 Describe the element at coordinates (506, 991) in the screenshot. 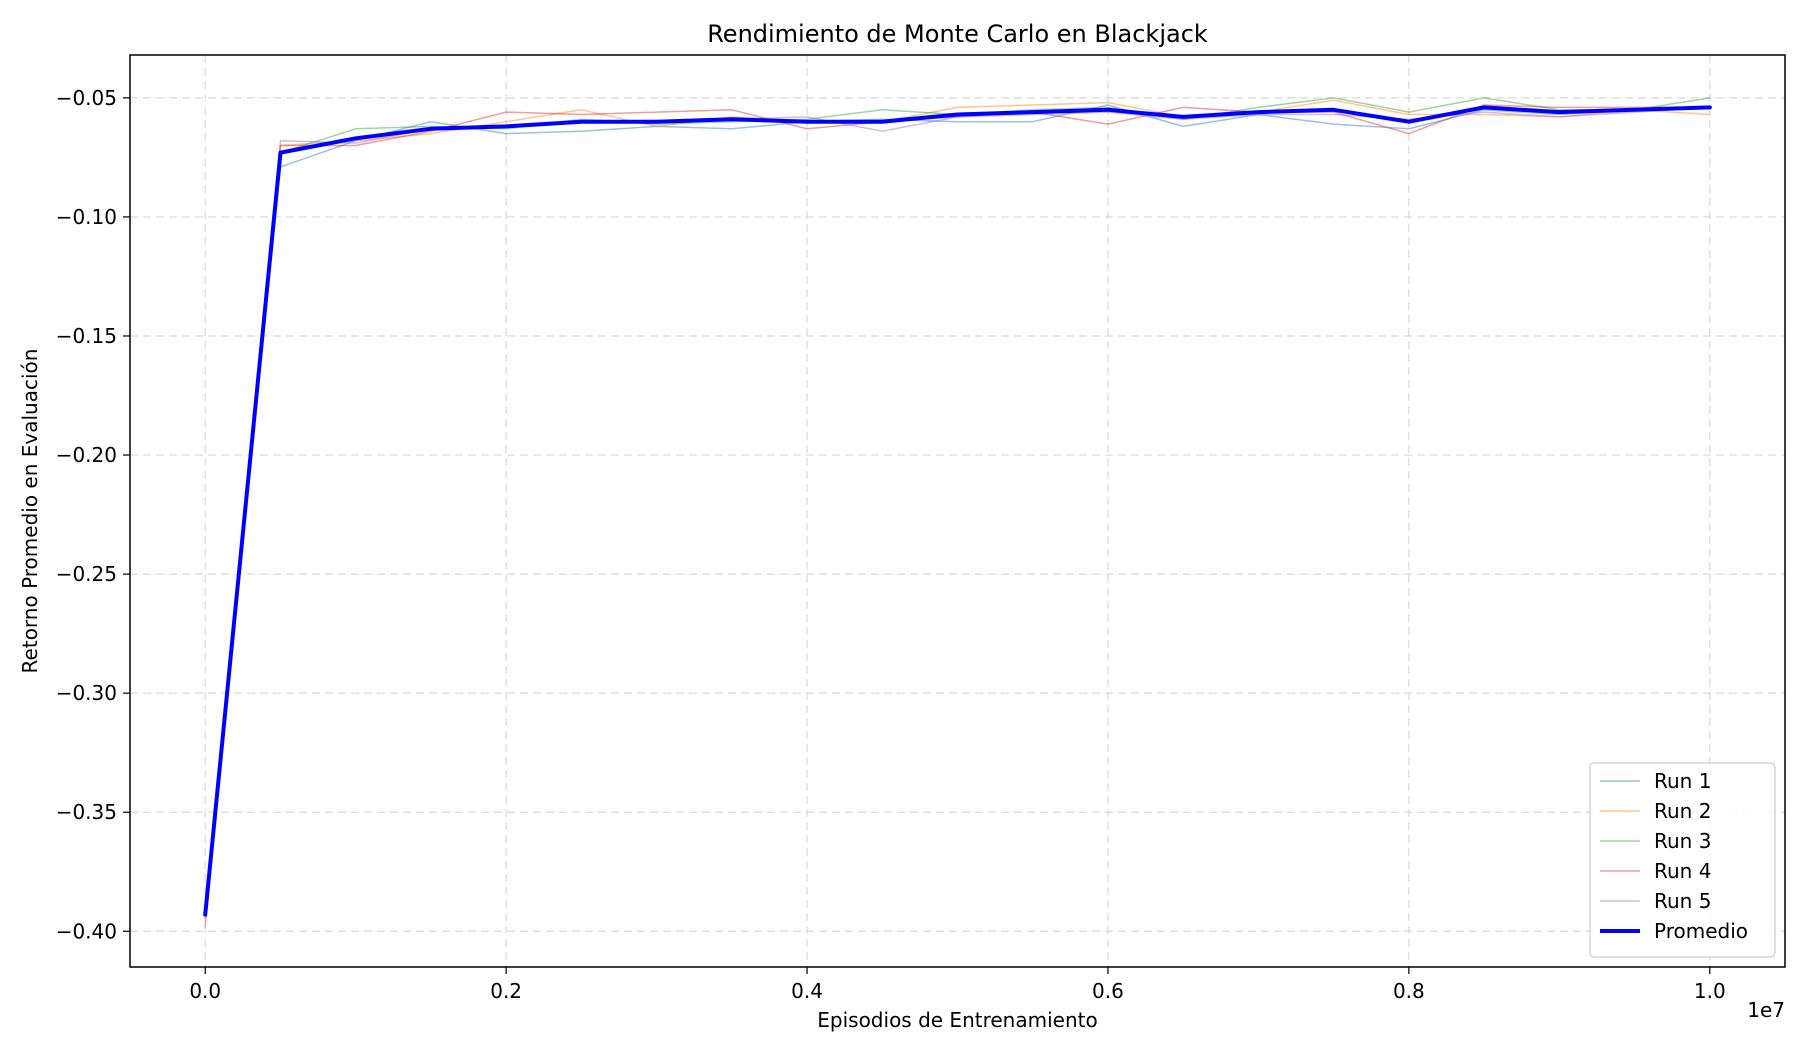

I see `x-tick-label: 0.2` at that location.